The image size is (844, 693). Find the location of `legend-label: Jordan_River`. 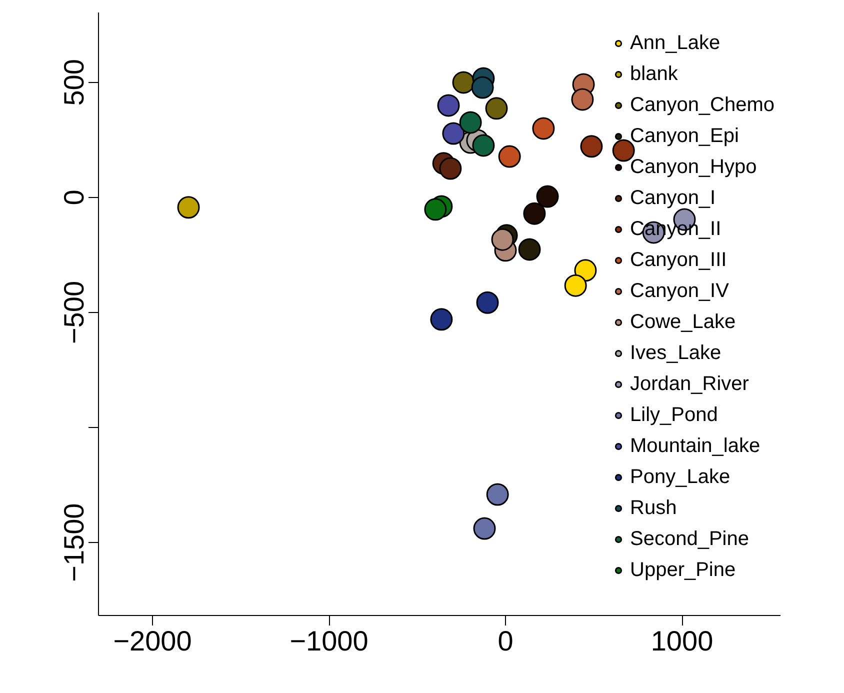

legend-label: Jordan_River is located at coordinates (689, 384).